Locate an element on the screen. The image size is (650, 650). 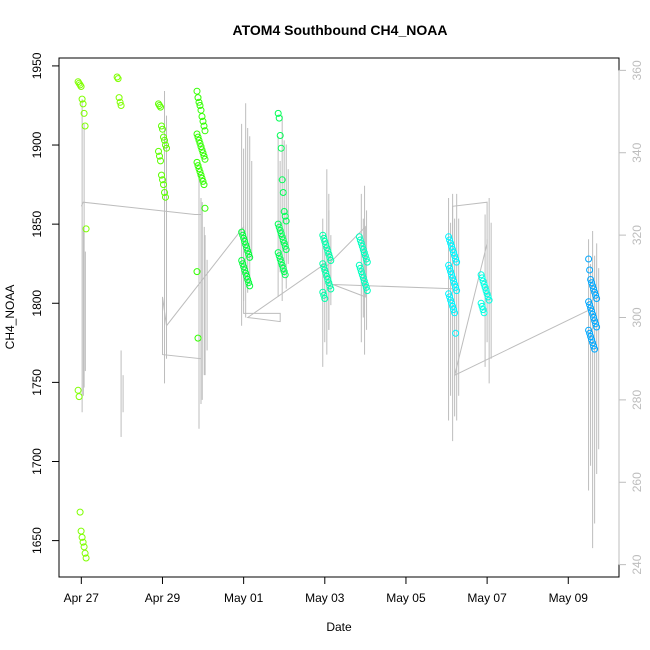
y-tick-label-0: 1650 is located at coordinates (37, 540).